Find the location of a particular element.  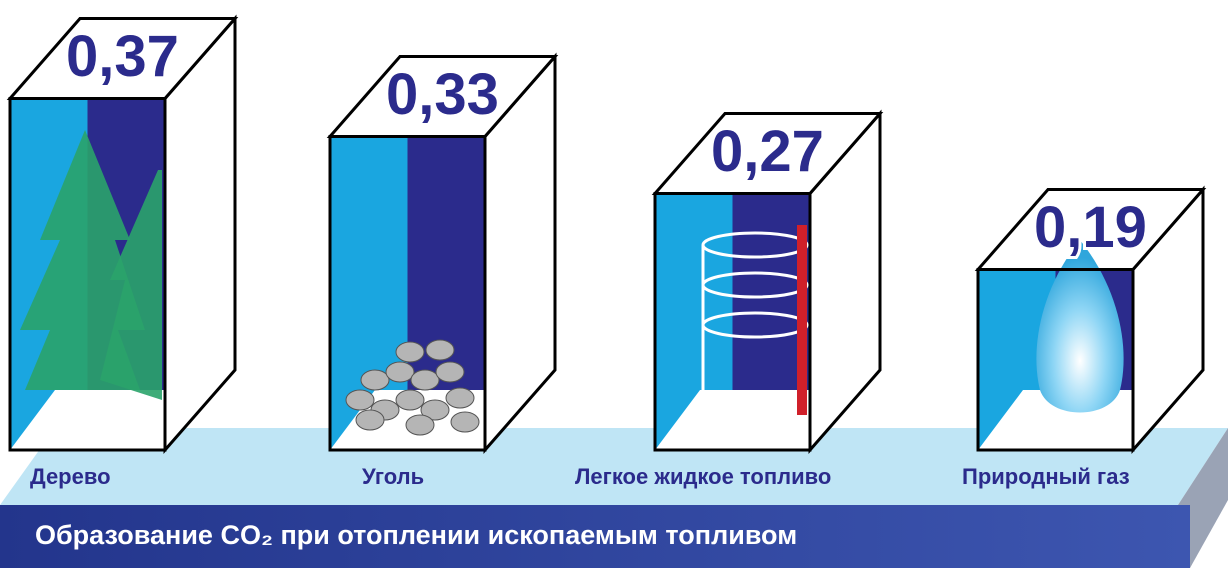

x-tick-label: Дерево is located at coordinates (70, 476).